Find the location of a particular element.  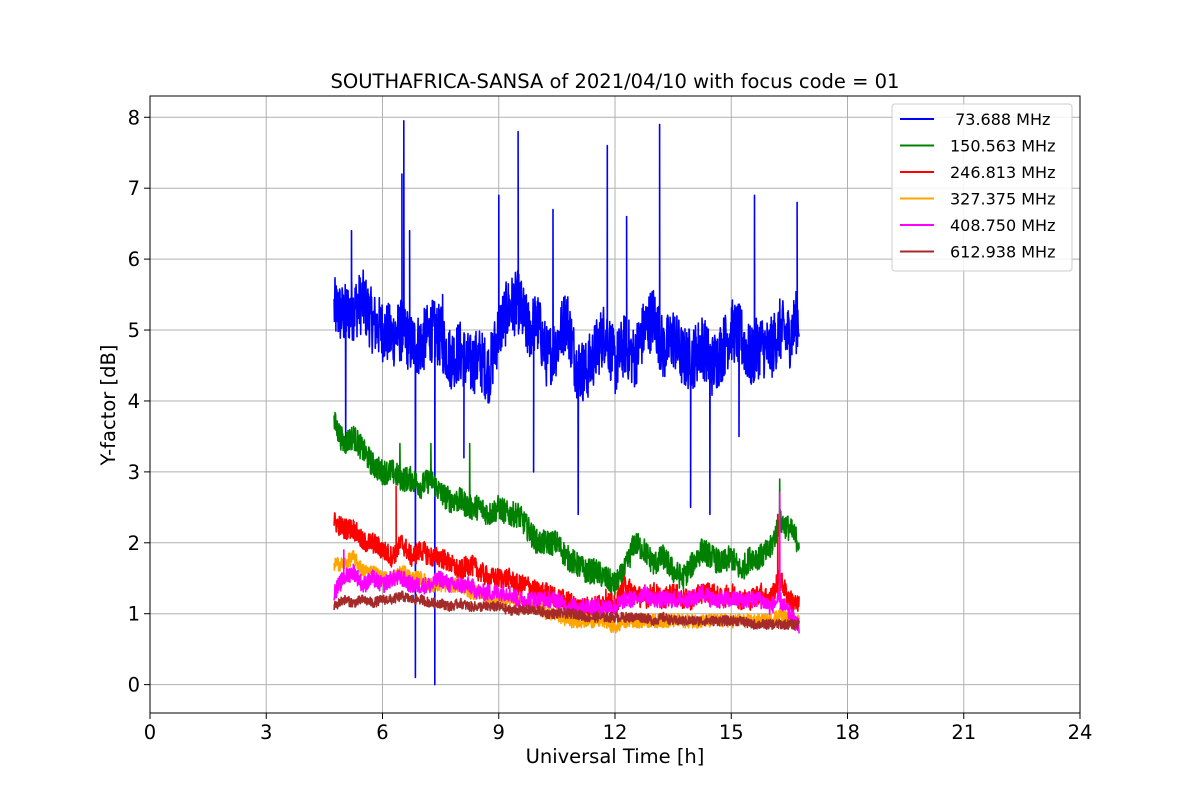

y-tick-label: 5 is located at coordinates (134, 330).